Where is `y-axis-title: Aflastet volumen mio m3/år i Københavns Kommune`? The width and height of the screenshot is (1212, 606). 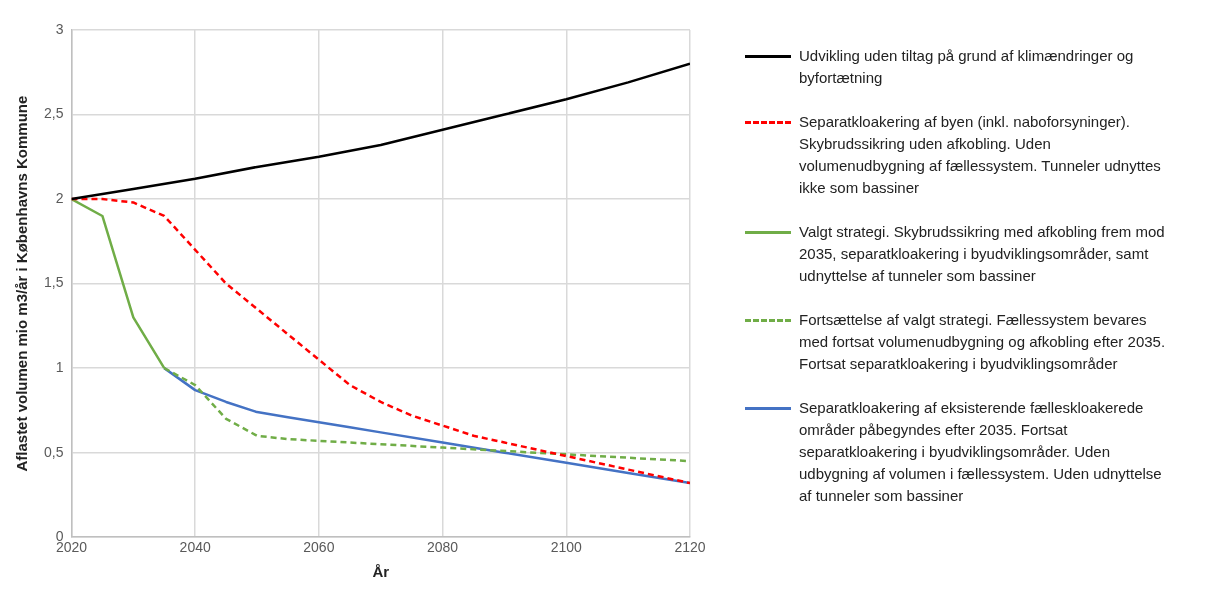 y-axis-title: Aflastet volumen mio m3/år i Københavns Kommune is located at coordinates (22, 283).